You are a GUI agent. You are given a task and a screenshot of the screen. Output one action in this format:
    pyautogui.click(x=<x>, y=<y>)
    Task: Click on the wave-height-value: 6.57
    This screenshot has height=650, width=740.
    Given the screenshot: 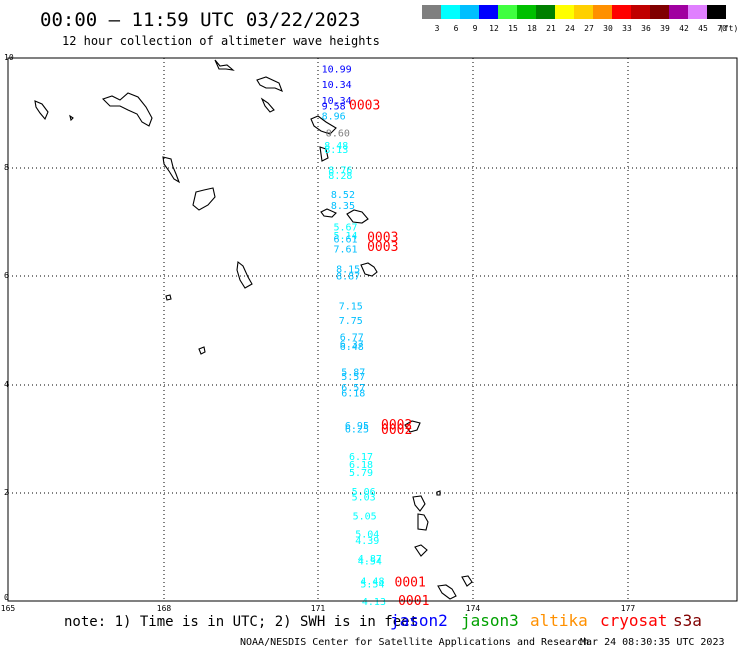 What is the action you would take?
    pyautogui.click(x=353, y=388)
    